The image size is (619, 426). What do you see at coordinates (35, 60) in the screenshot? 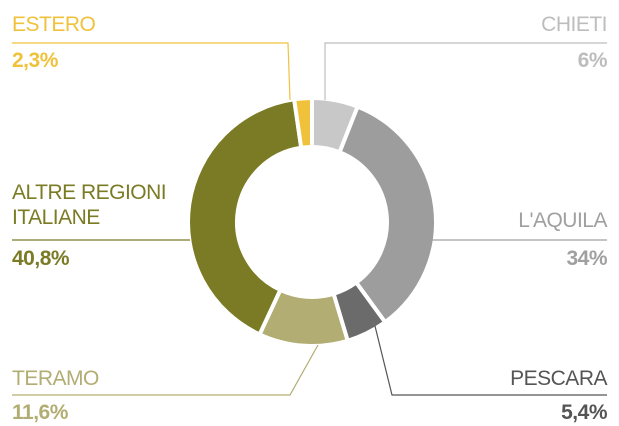
I see `value-label: 2,3%` at bounding box center [35, 60].